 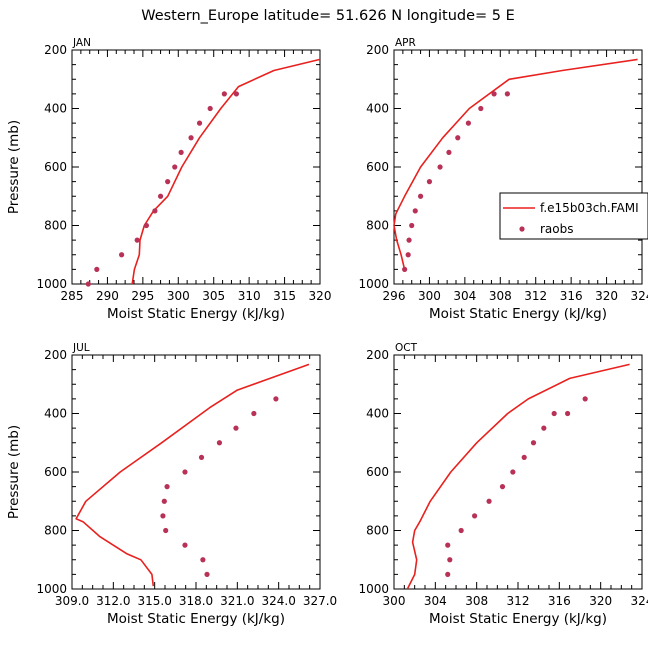 I want to click on x-tick-label: 327.0, so click(x=320, y=601).